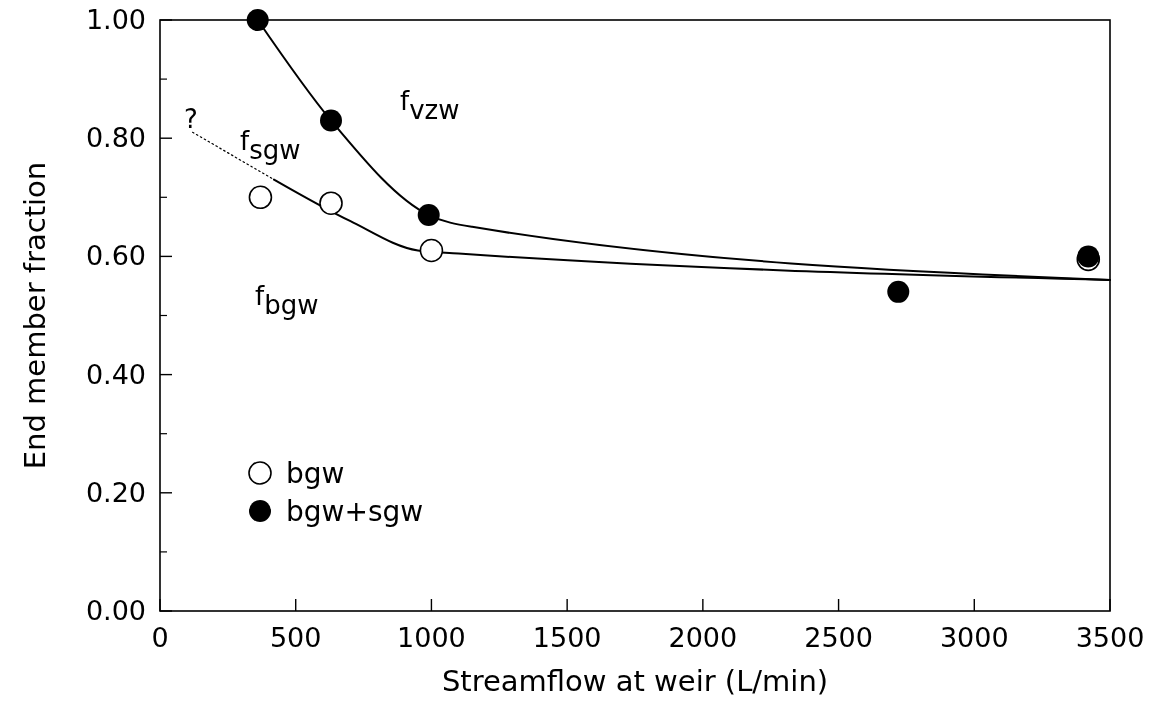  What do you see at coordinates (115, 374) in the screenshot?
I see `y-tick-label: 0.40` at bounding box center [115, 374].